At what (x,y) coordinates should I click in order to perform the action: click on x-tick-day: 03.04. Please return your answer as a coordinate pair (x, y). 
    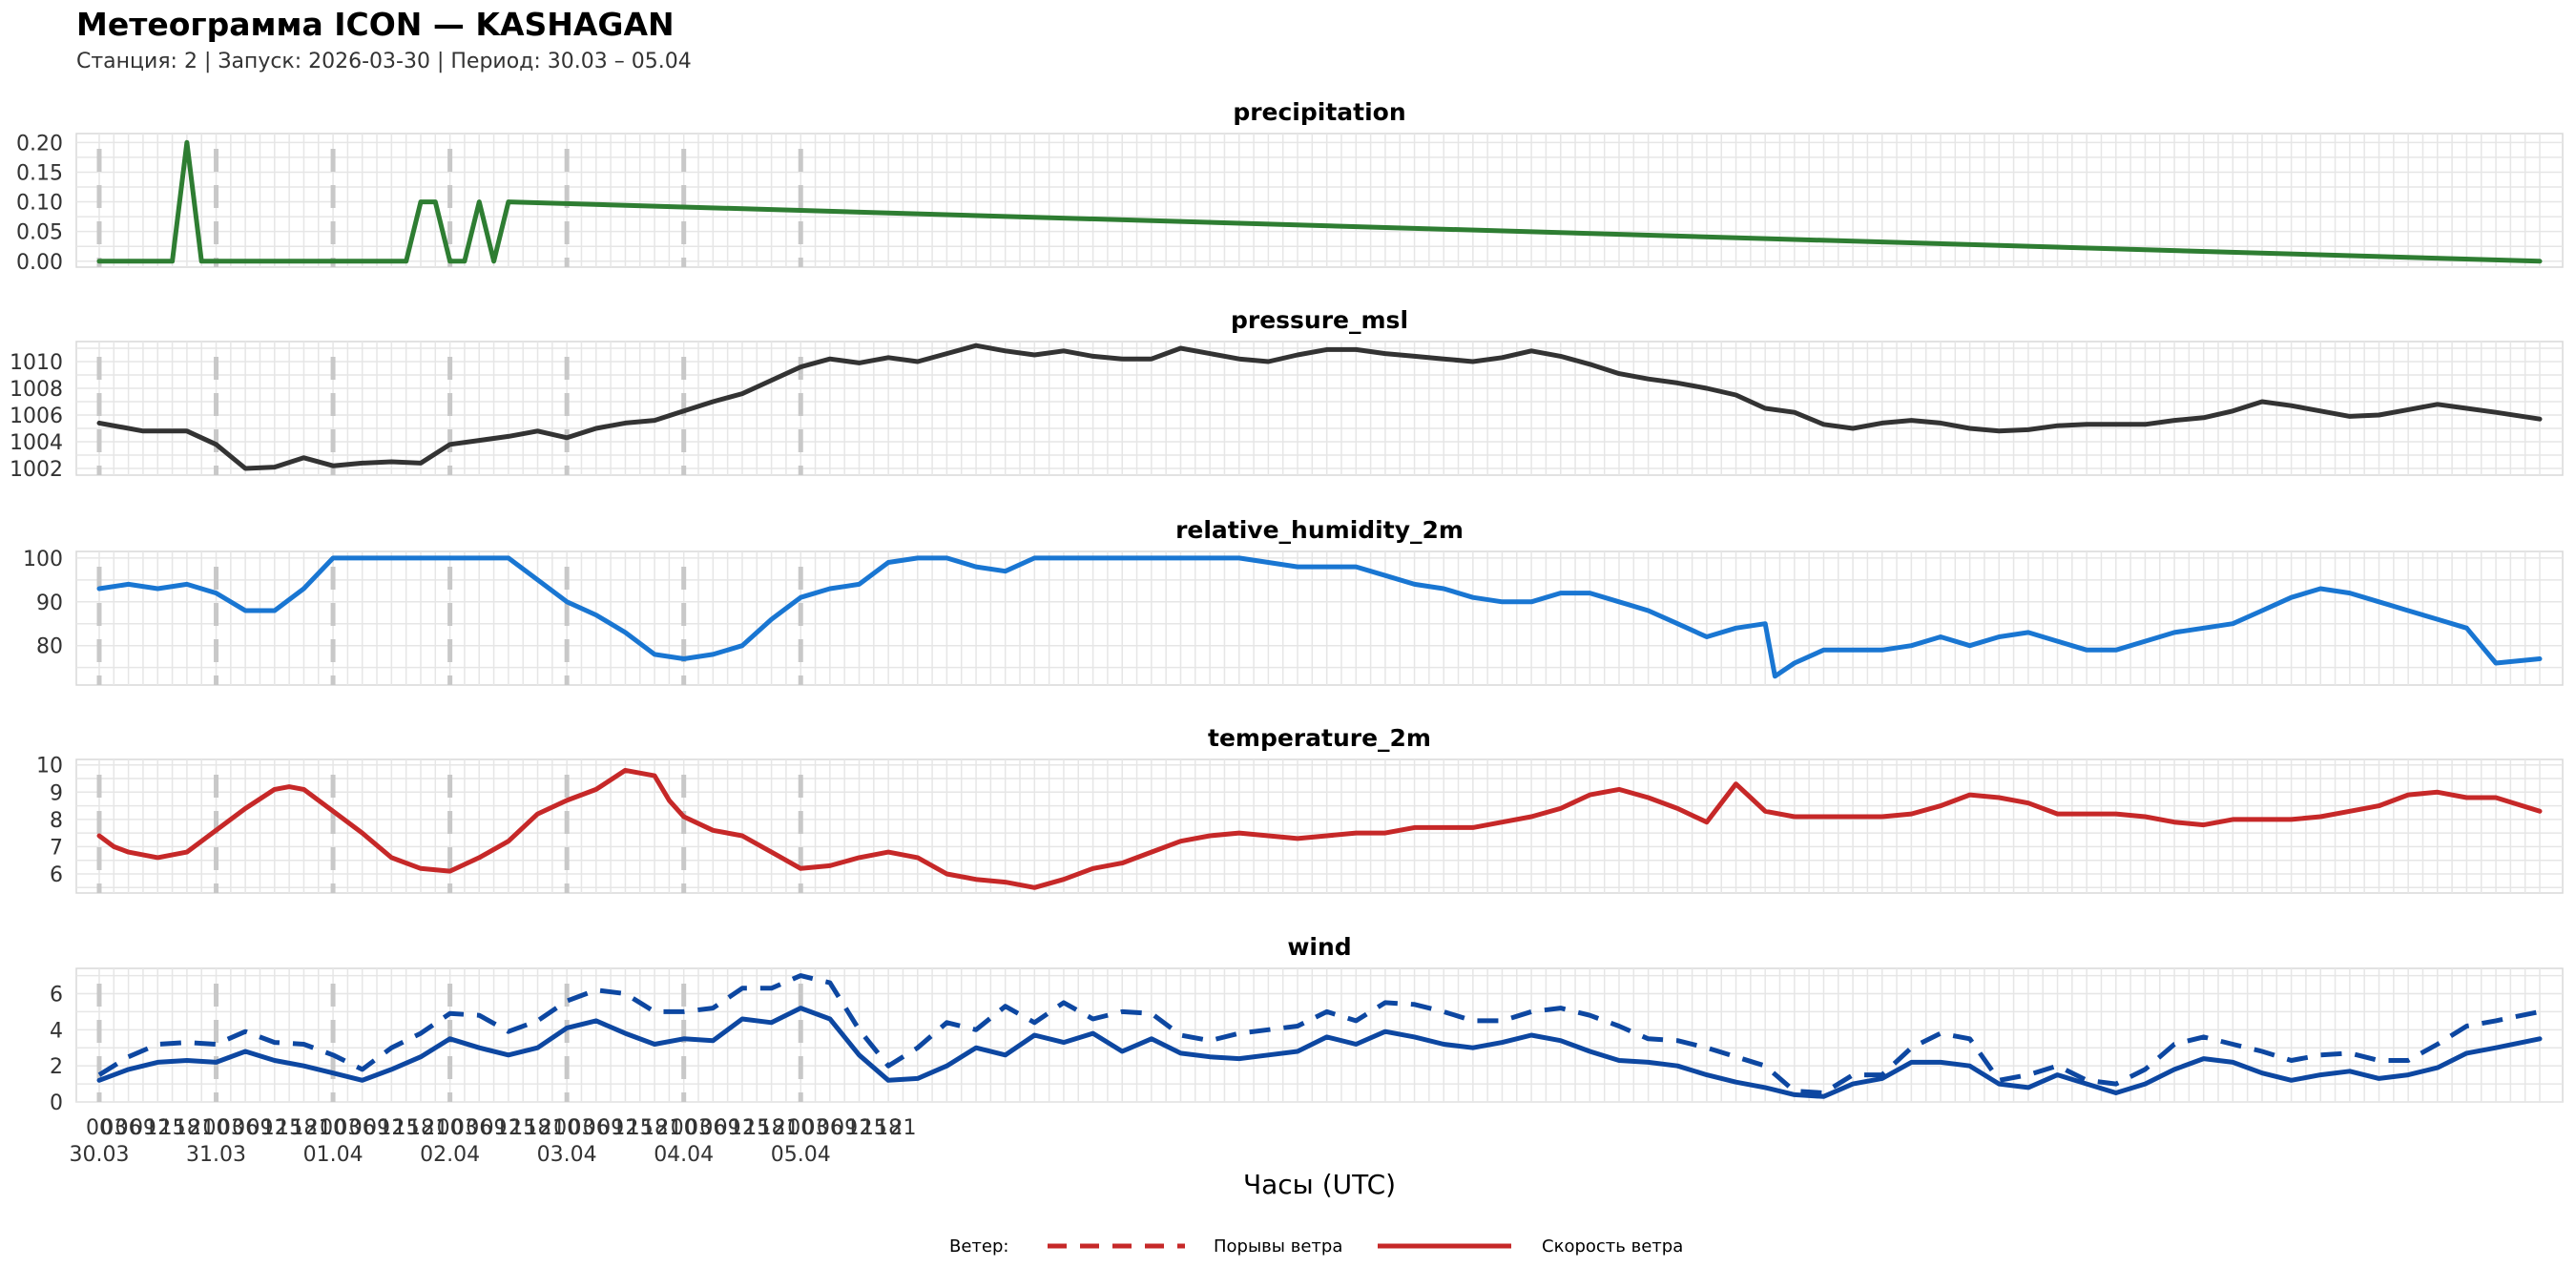
    Looking at the image, I should click on (567, 1155).